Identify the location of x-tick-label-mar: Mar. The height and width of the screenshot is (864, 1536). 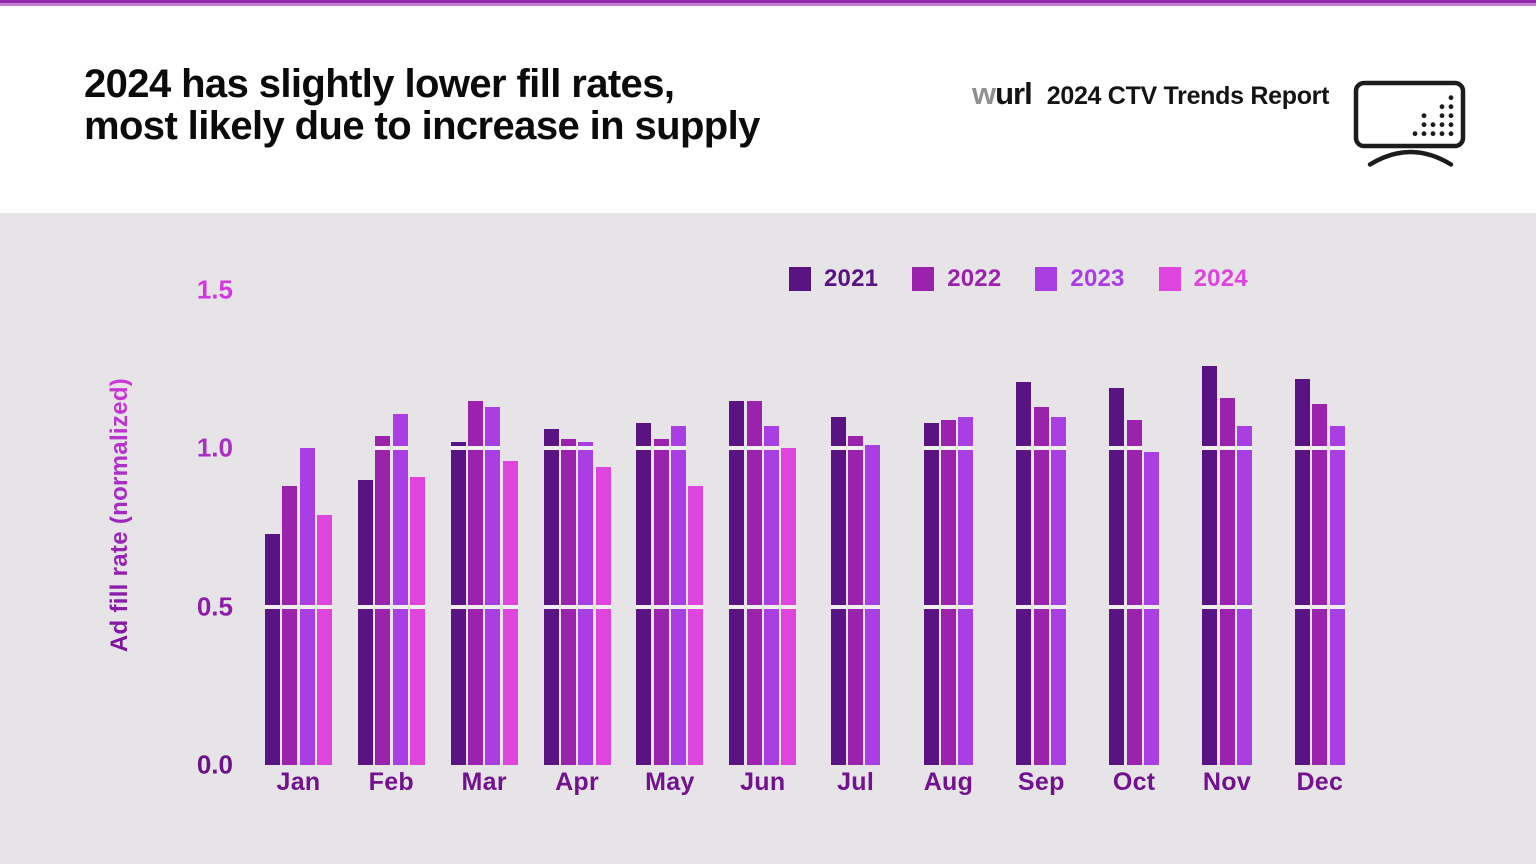
(484, 782).